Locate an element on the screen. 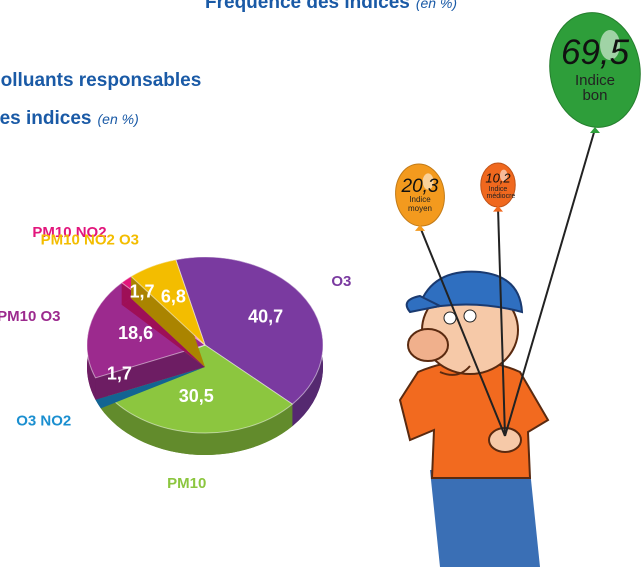 The width and height of the screenshot is (641, 567). category-label: PM10 is located at coordinates (186, 483).